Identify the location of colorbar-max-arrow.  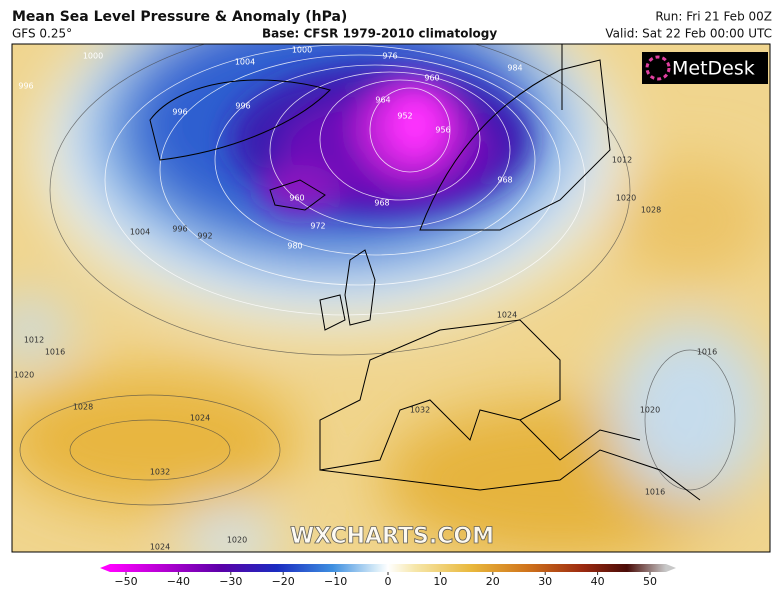
(671, 568).